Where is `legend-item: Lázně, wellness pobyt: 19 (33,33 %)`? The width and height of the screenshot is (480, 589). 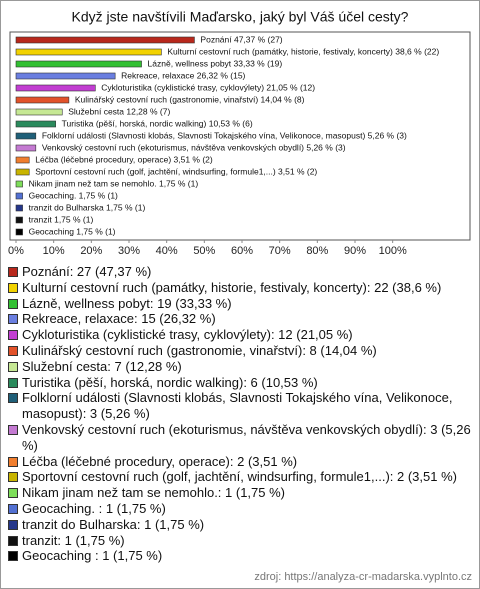 legend-item: Lázně, wellness pobyt: 19 (33,33 %) is located at coordinates (241, 304).